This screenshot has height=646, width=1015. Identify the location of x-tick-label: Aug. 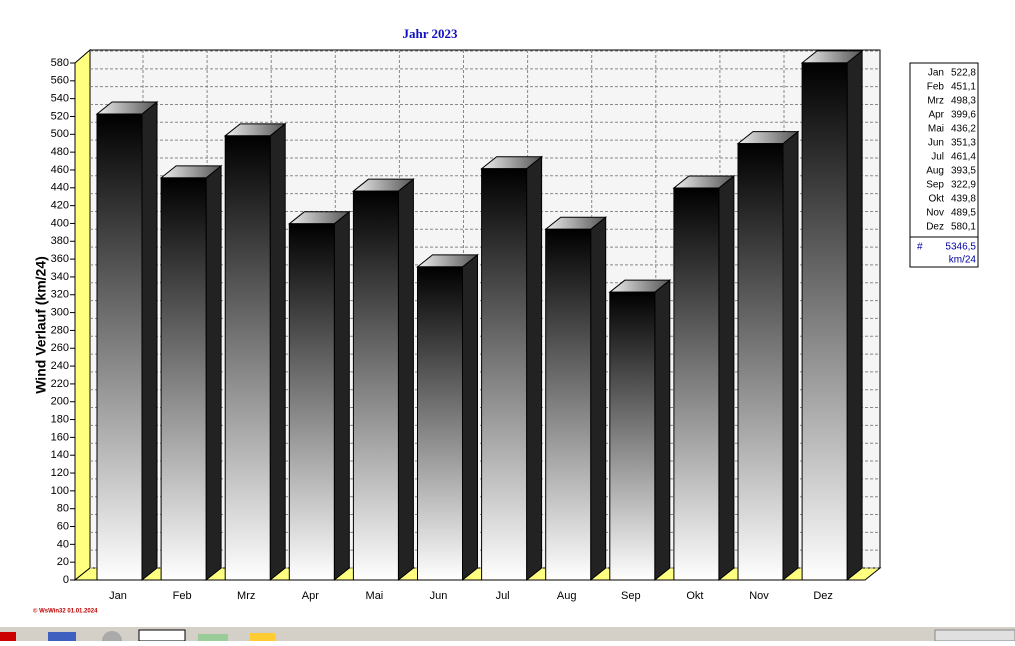
(567, 596).